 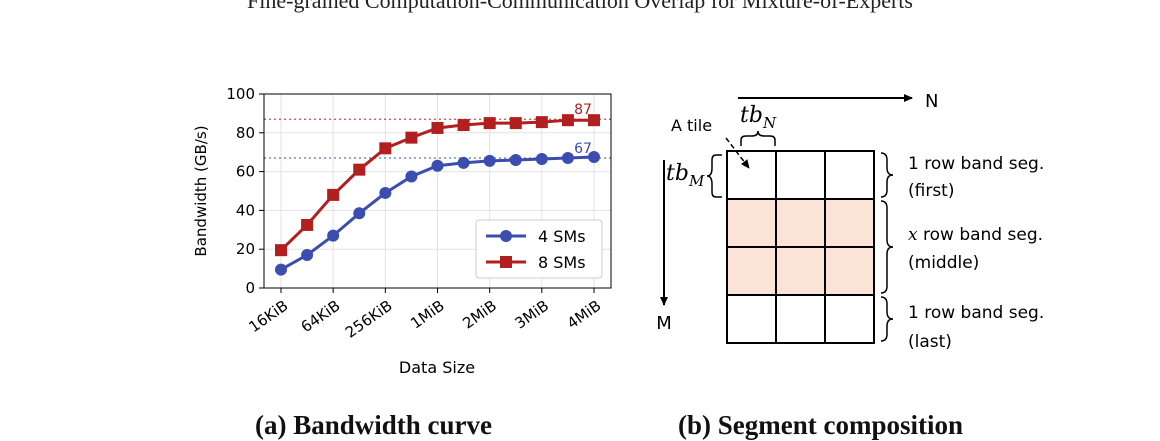 What do you see at coordinates (245, 249) in the screenshot?
I see `y-tick-label: 20` at bounding box center [245, 249].